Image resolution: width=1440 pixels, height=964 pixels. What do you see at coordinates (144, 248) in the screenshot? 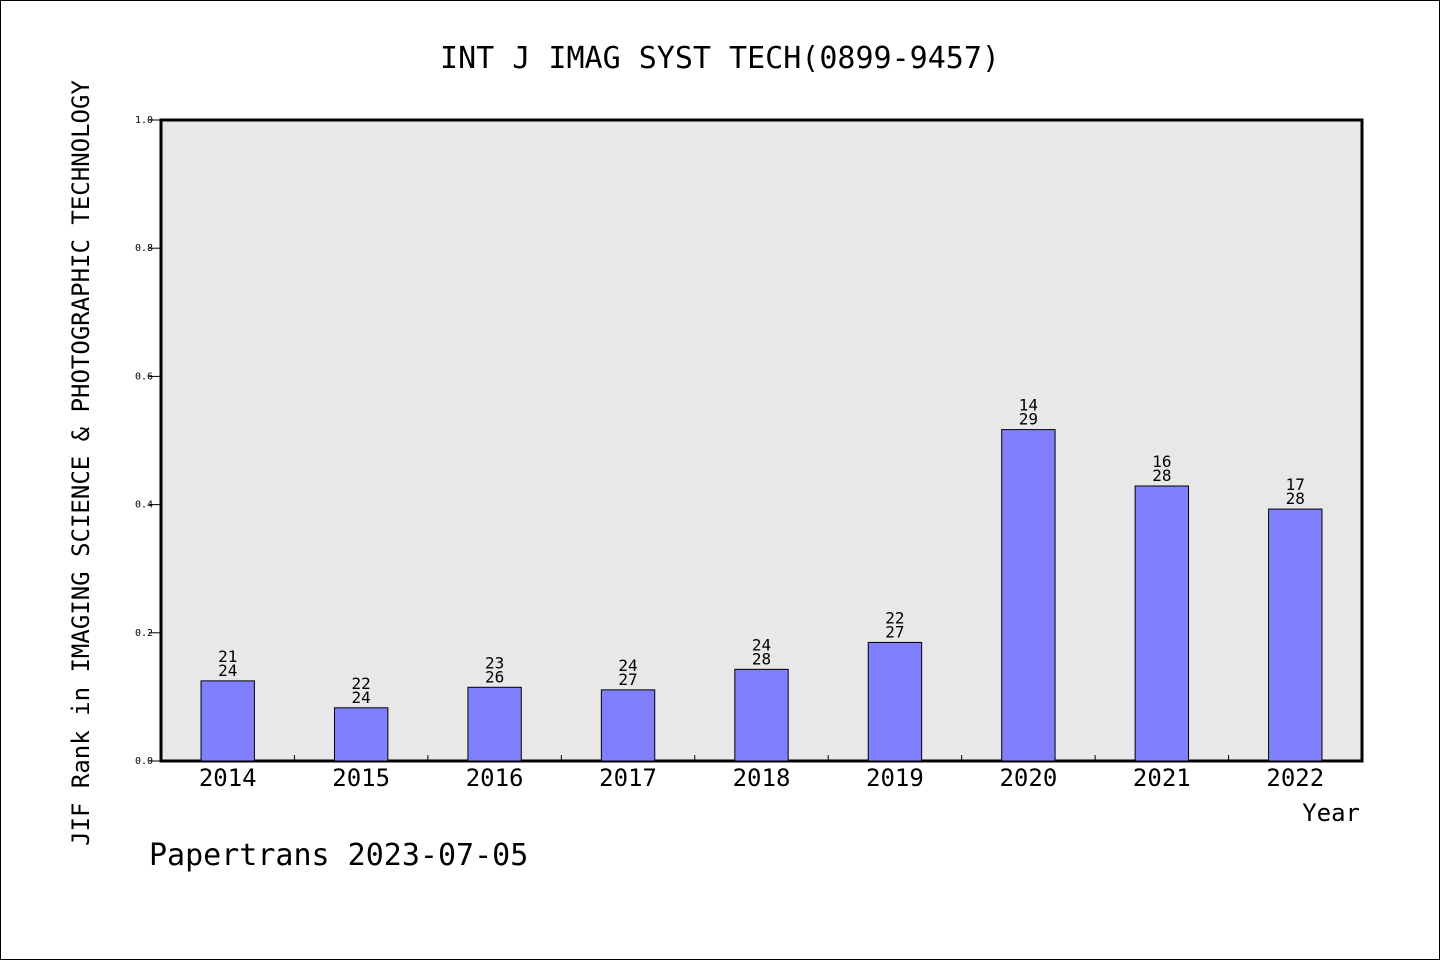
I see `y-tick-label: 0.8` at bounding box center [144, 248].